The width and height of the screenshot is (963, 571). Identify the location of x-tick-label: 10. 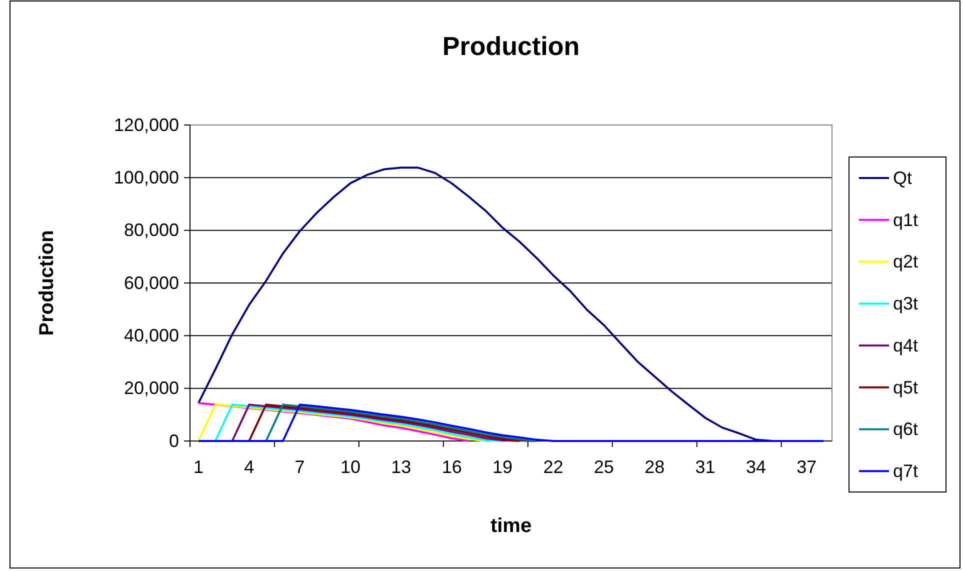
(350, 467).